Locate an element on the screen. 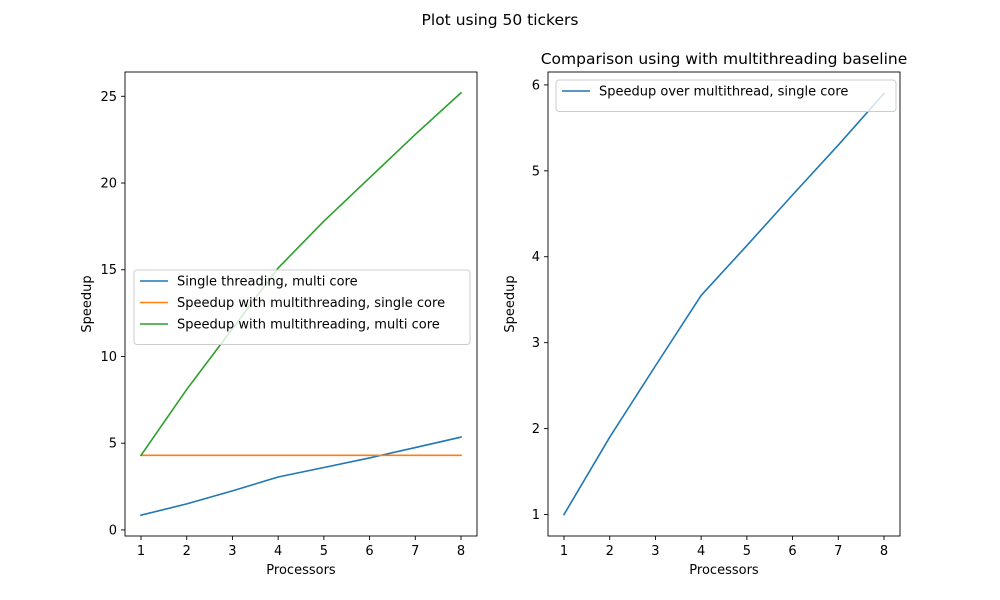  y-tick-label: 3 is located at coordinates (536, 343).